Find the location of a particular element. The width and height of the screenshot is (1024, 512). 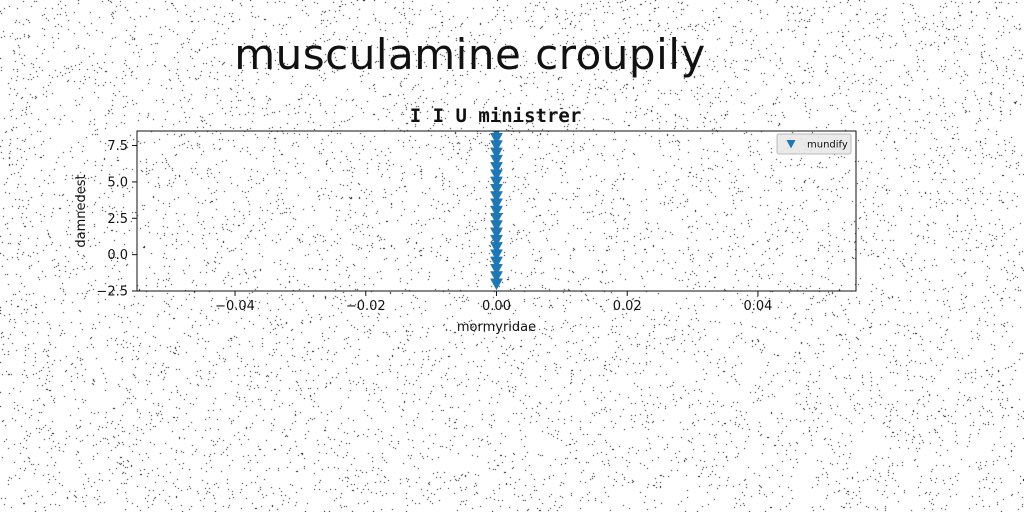

y-axis-label: damnedest is located at coordinates (81, 210).